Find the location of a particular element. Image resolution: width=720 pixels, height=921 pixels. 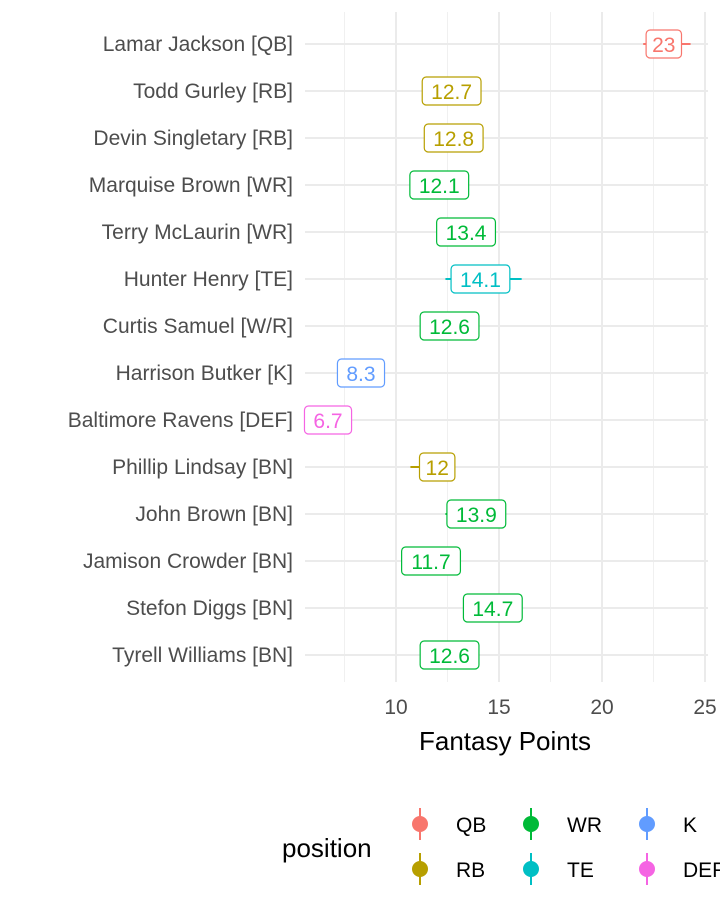

value-label: 12.7 is located at coordinates (451, 92).